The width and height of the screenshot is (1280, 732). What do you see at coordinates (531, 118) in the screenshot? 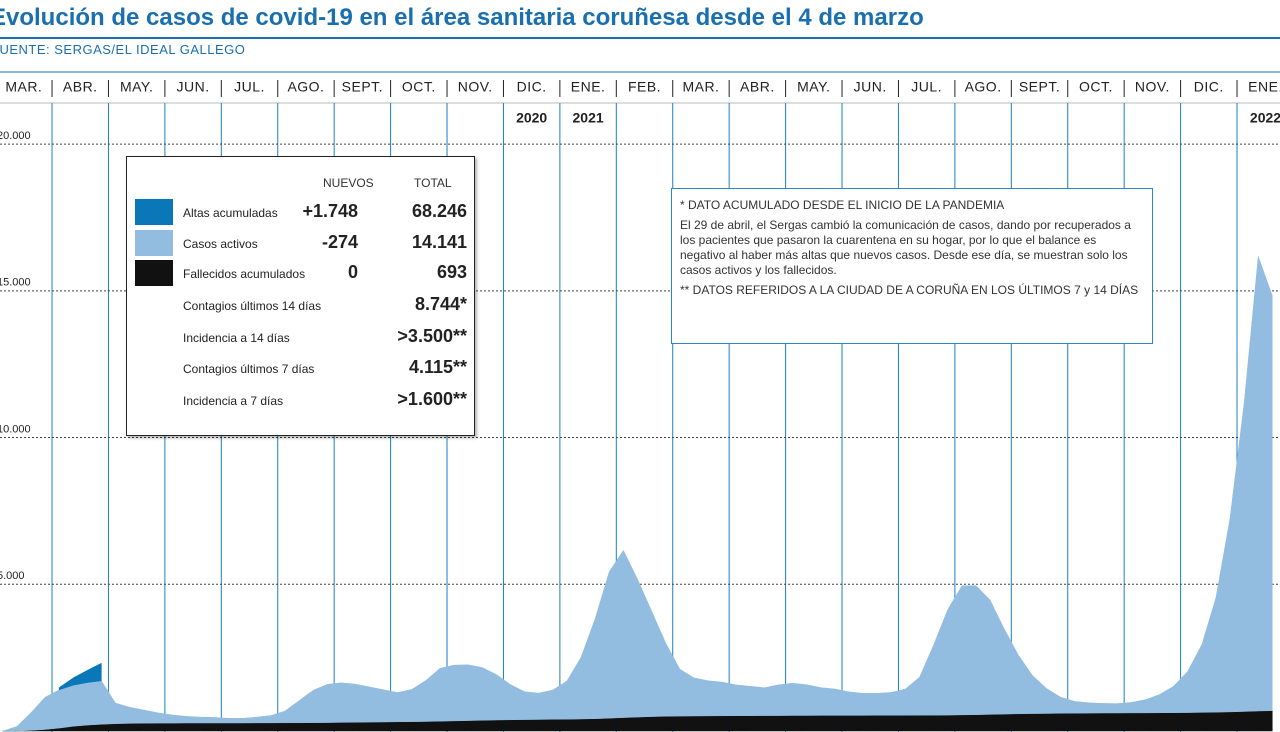
I see `year-label: 2020` at bounding box center [531, 118].